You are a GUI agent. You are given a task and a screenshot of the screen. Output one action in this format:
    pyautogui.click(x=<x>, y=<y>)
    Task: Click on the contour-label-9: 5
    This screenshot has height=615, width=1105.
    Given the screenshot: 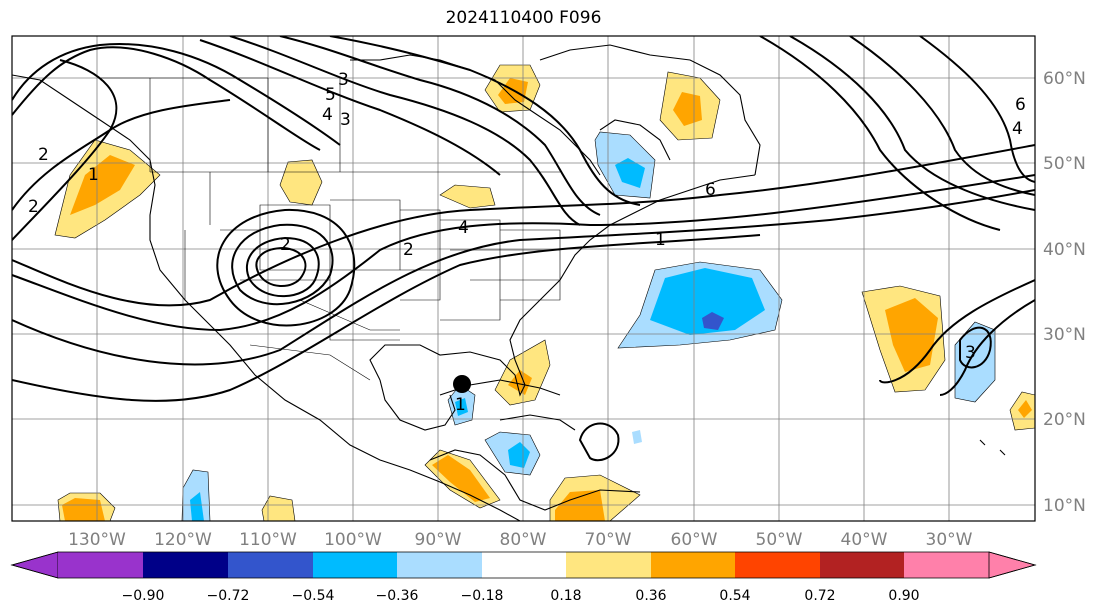 What is the action you would take?
    pyautogui.click(x=330, y=95)
    